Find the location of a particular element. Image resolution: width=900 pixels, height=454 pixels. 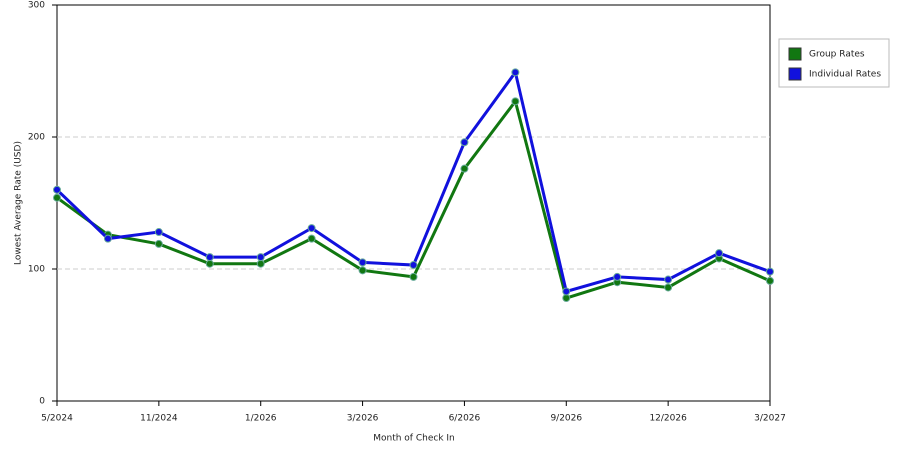

y-axis-label: Lowest Average Rate (USD) is located at coordinates (19, 203).